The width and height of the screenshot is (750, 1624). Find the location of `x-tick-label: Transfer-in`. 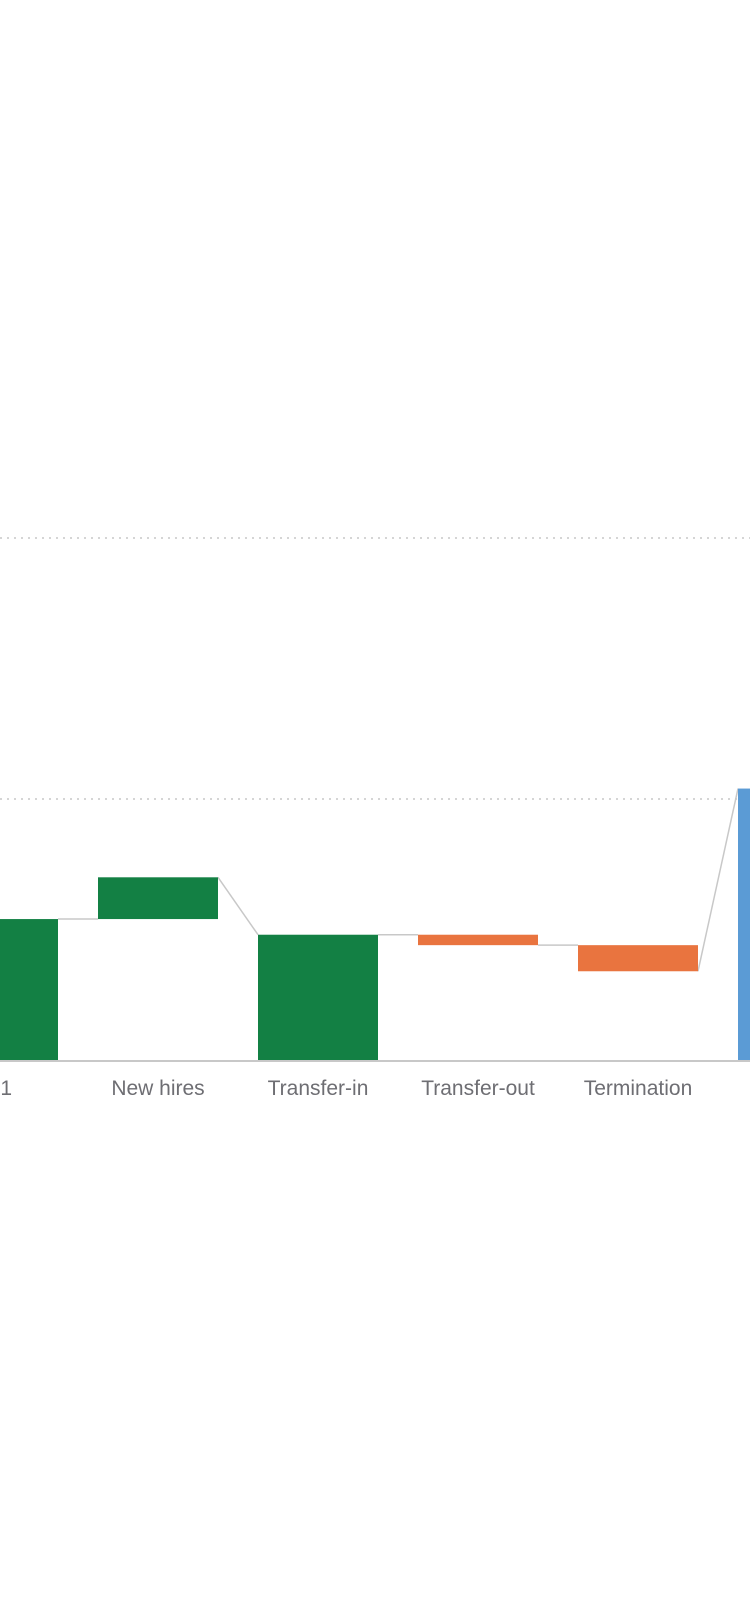

x-tick-label: Transfer-in is located at coordinates (318, 1088).